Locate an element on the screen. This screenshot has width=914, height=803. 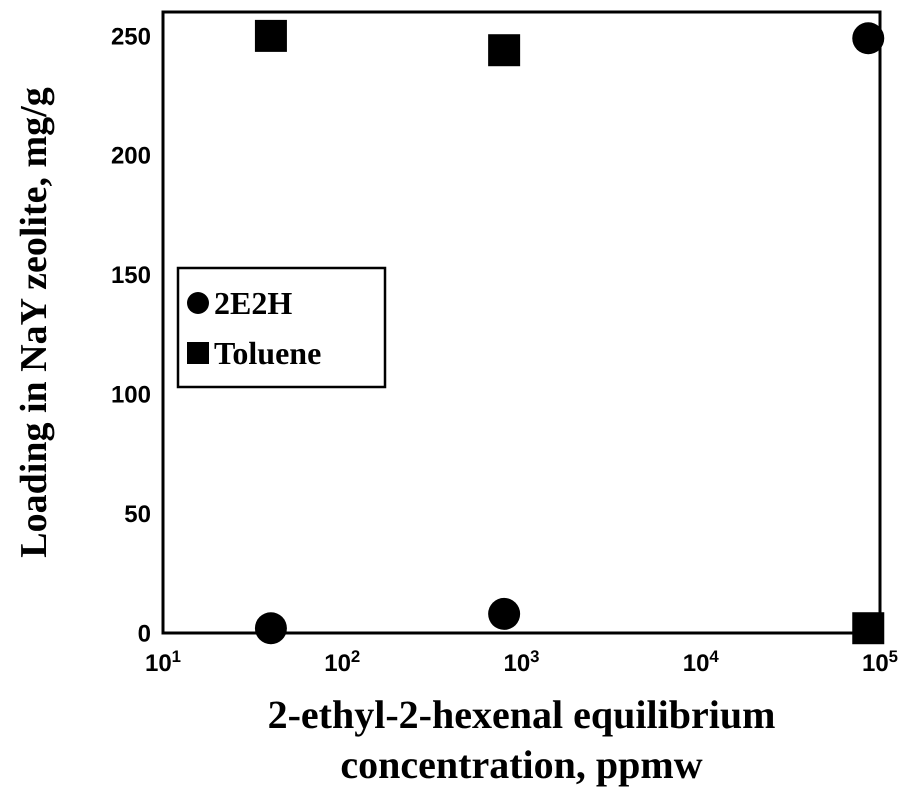
y-tick-label: 200 is located at coordinates (130, 156).